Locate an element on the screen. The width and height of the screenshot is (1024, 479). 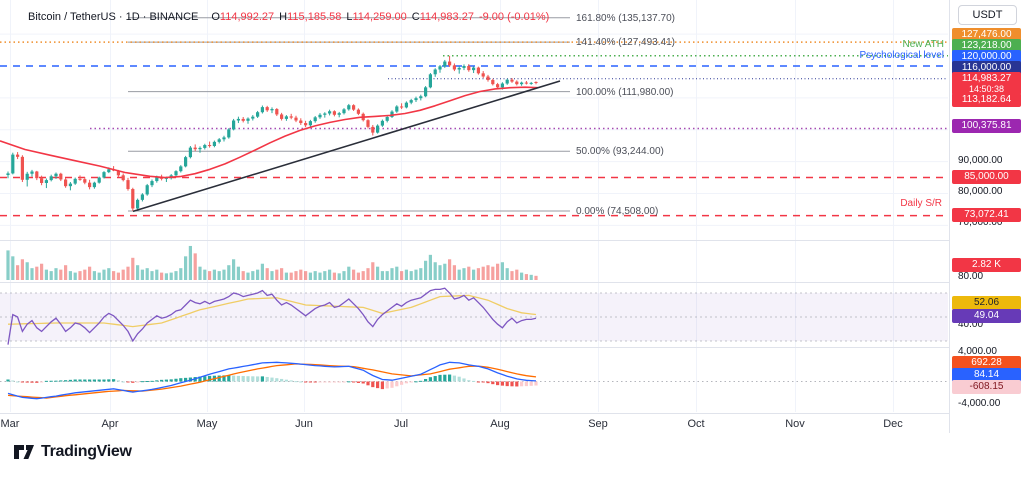
price-badge: 49.04 is located at coordinates (986, 316).